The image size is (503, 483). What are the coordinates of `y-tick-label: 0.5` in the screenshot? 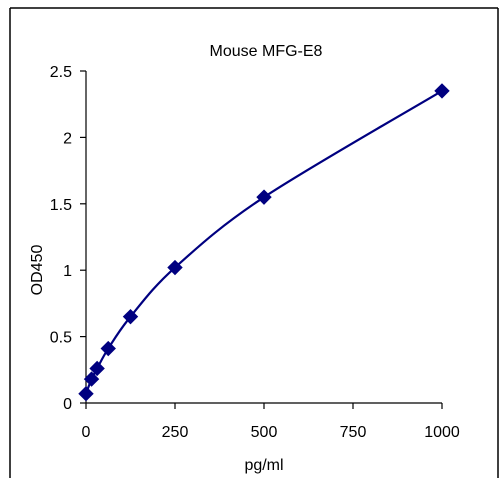 It's located at (61, 338).